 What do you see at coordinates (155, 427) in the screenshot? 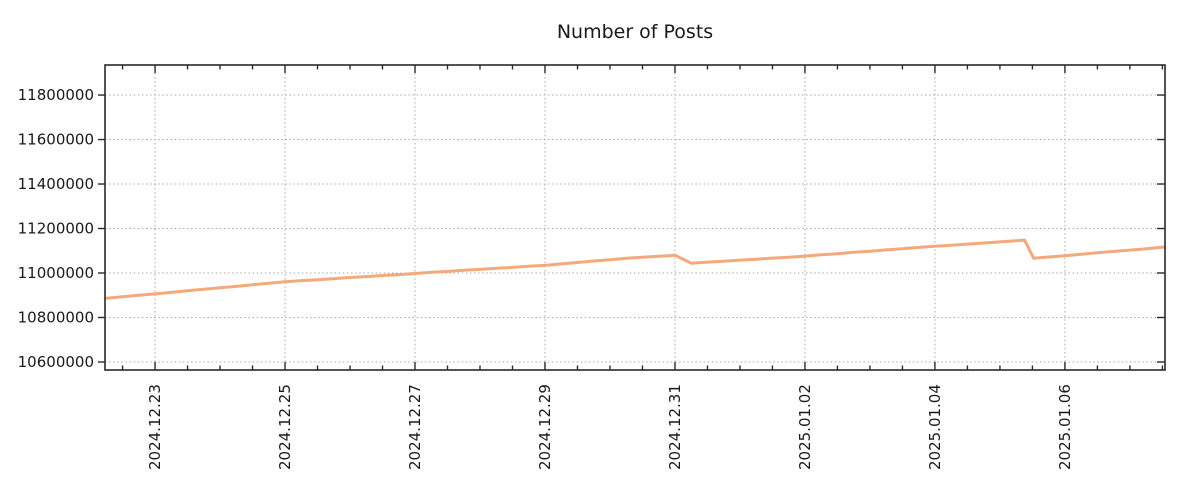
I see `x-tick-label: 2024.12.23` at bounding box center [155, 427].